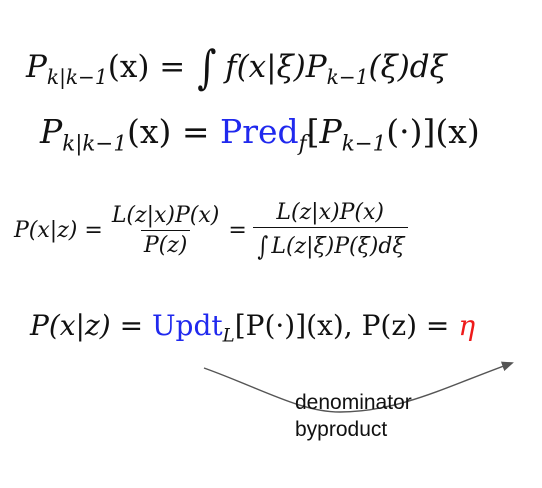 This screenshot has height=488, width=542. Describe the element at coordinates (341, 429) in the screenshot. I see `annotation-line-2: byproduct` at that location.